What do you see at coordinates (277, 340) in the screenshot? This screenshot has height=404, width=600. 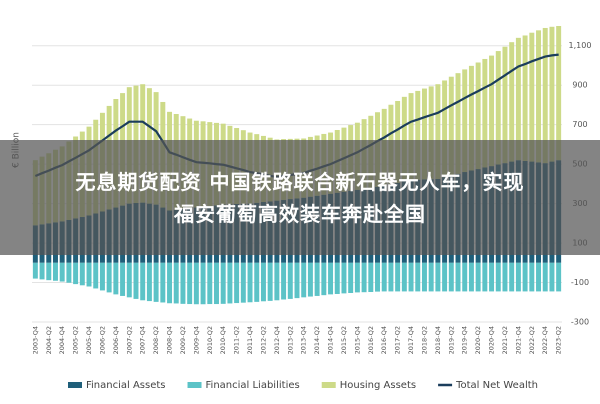 I see `x-tick-label: 2012-Q4` at bounding box center [277, 340].